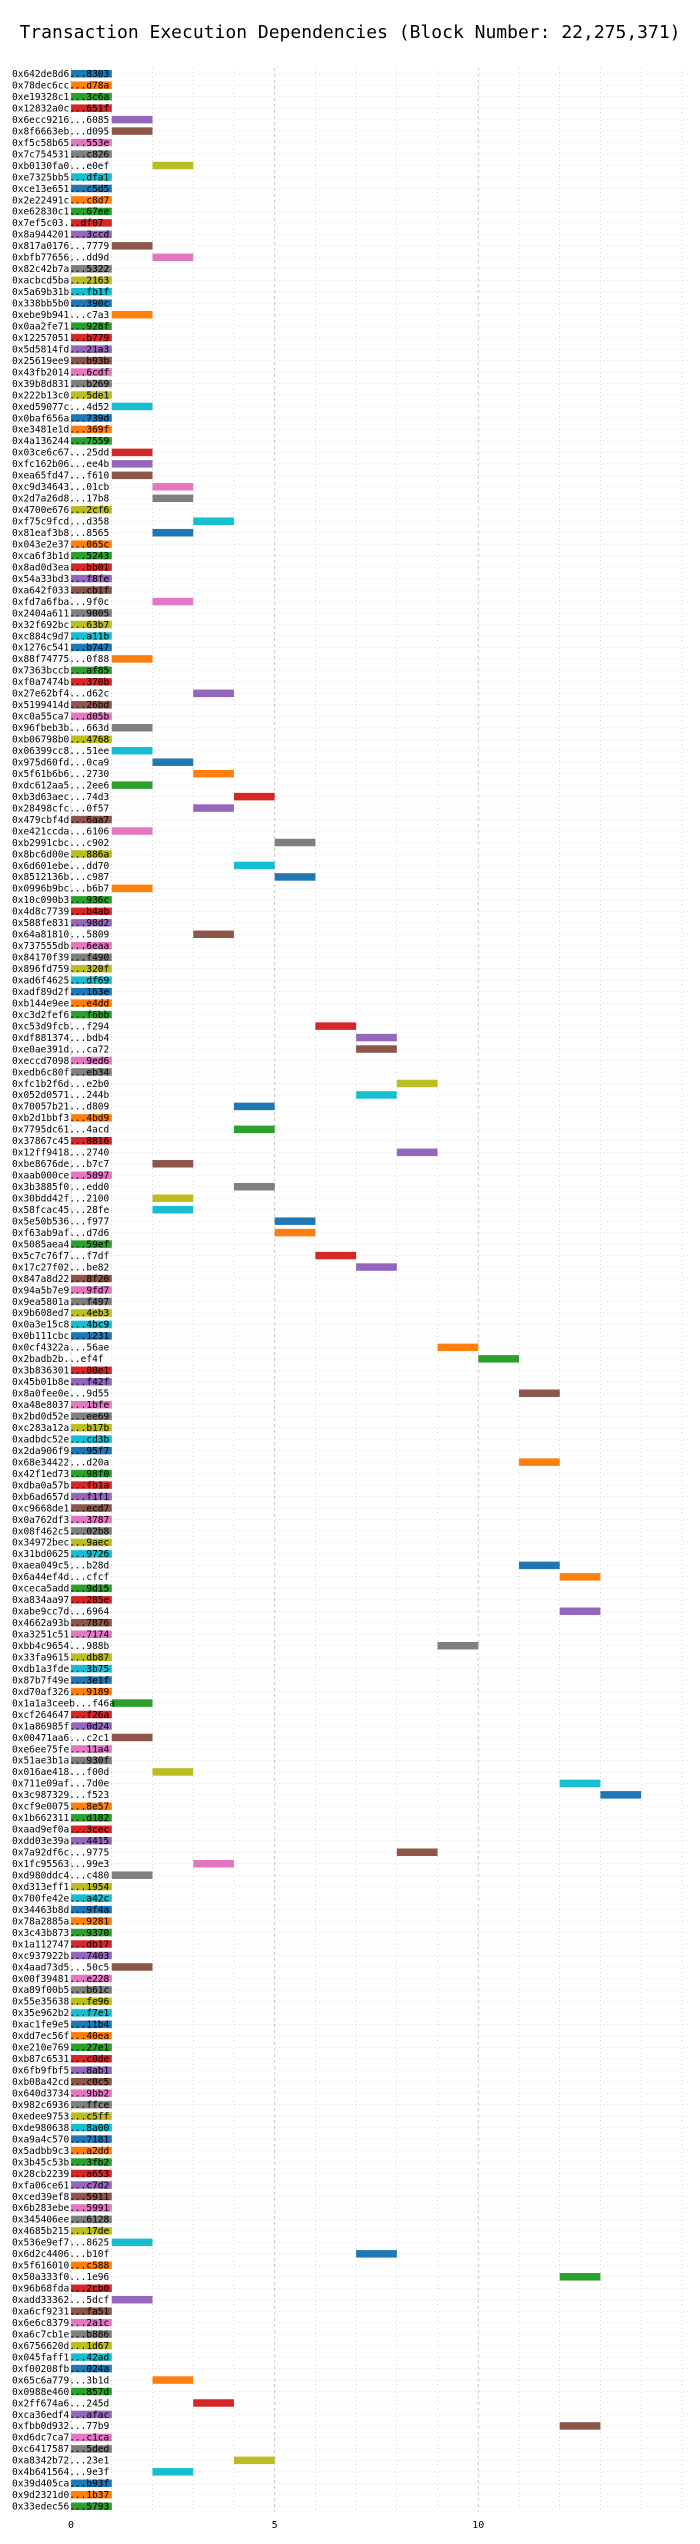 The image size is (700, 2544). What do you see at coordinates (60, 2438) in the screenshot?
I see `transaction-label: 0xd6dc7ca7...c1ca` at bounding box center [60, 2438].